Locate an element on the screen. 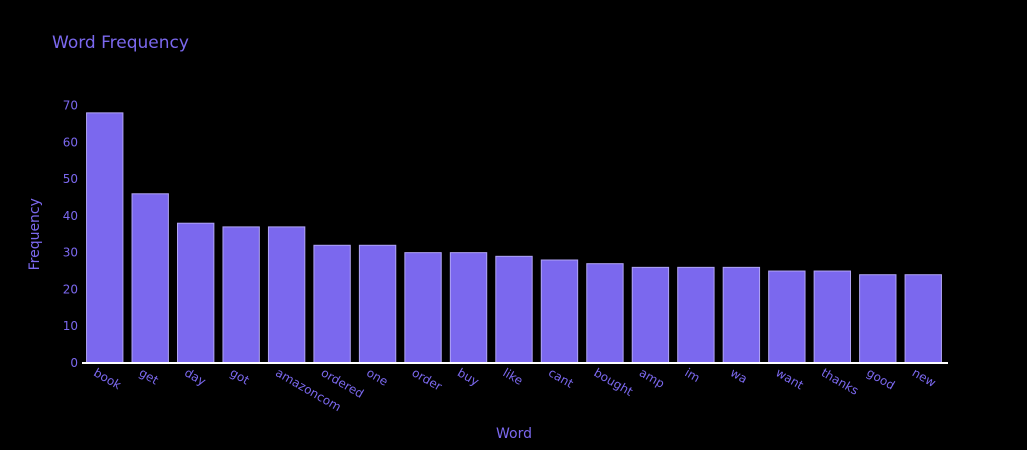 The height and width of the screenshot is (450, 1027). x-tick-label: im is located at coordinates (692, 375).